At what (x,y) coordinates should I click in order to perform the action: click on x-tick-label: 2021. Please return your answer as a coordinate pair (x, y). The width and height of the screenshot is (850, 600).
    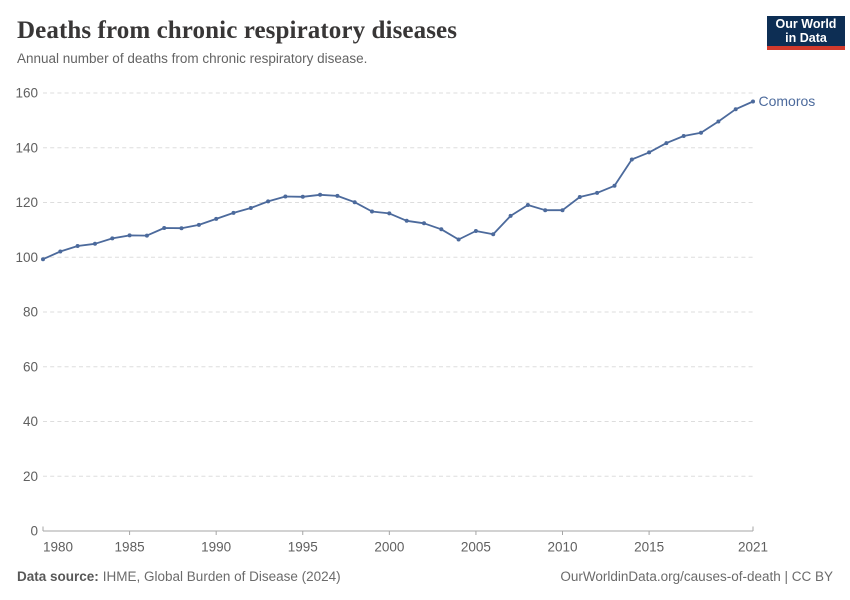
    Looking at the image, I should click on (753, 547).